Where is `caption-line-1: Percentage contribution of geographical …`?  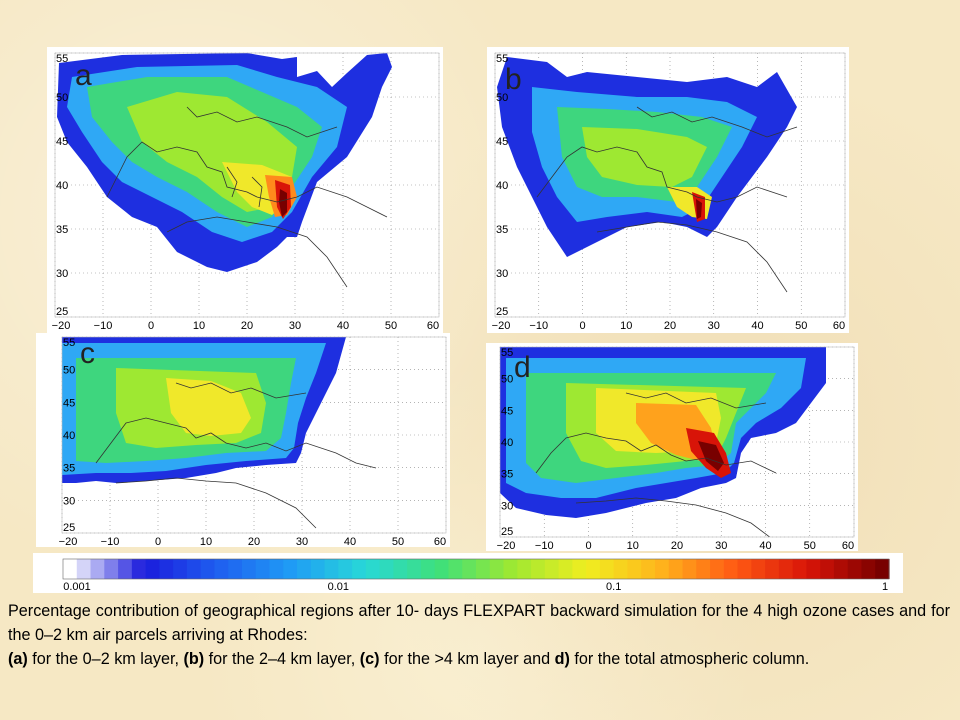 caption-line-1: Percentage contribution of geographical … is located at coordinates (479, 623).